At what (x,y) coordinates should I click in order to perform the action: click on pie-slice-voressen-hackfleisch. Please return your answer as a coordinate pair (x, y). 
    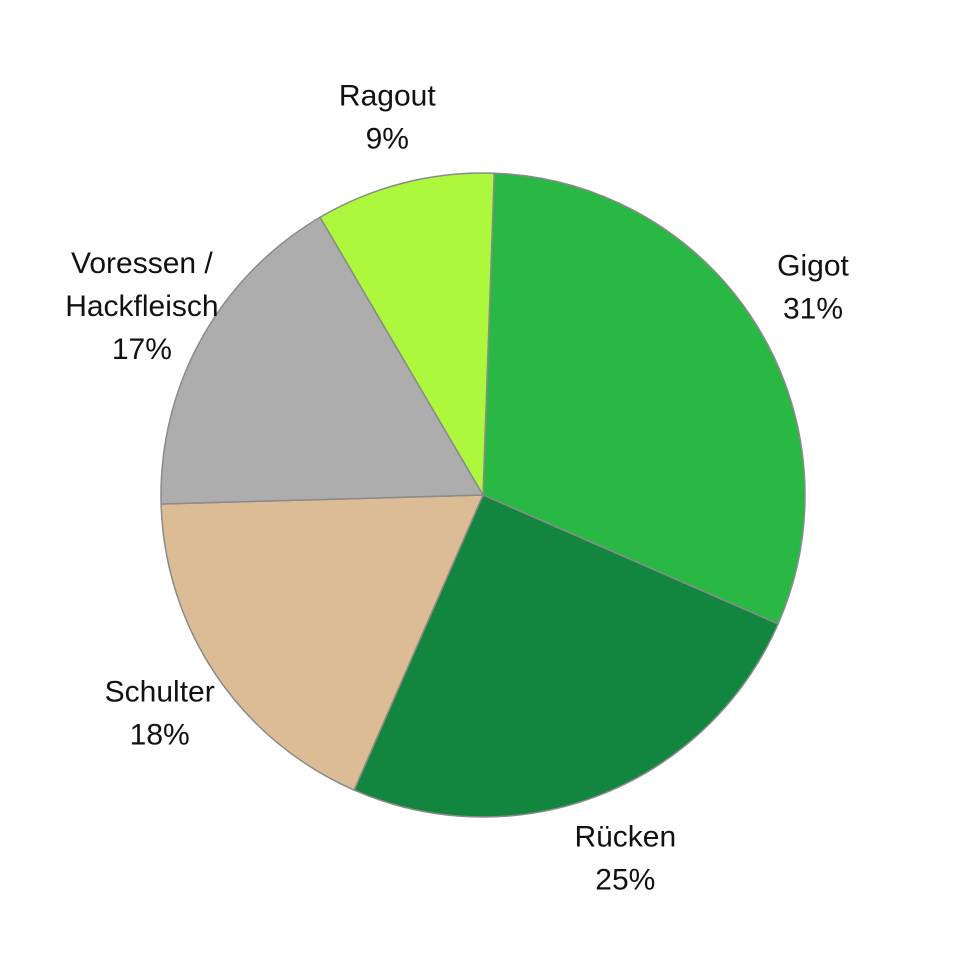
    Looking at the image, I should click on (322, 360).